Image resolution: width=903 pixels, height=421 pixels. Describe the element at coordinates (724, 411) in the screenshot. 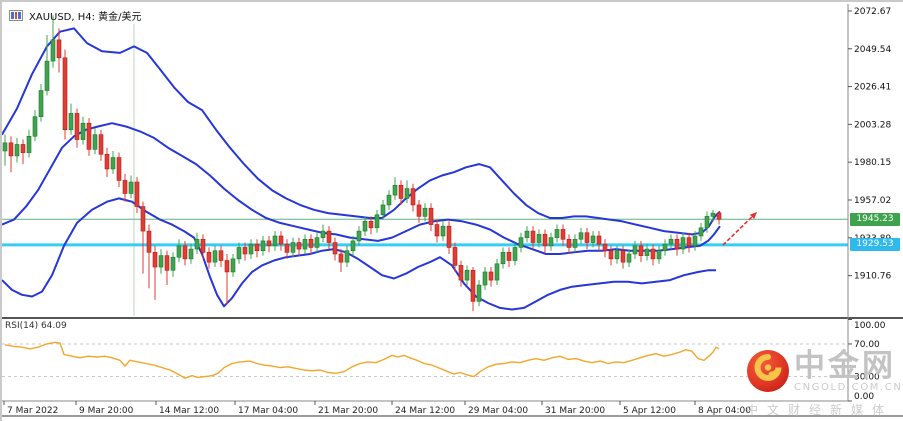

I see `time-tick-label: 8 Apr 04:00` at that location.